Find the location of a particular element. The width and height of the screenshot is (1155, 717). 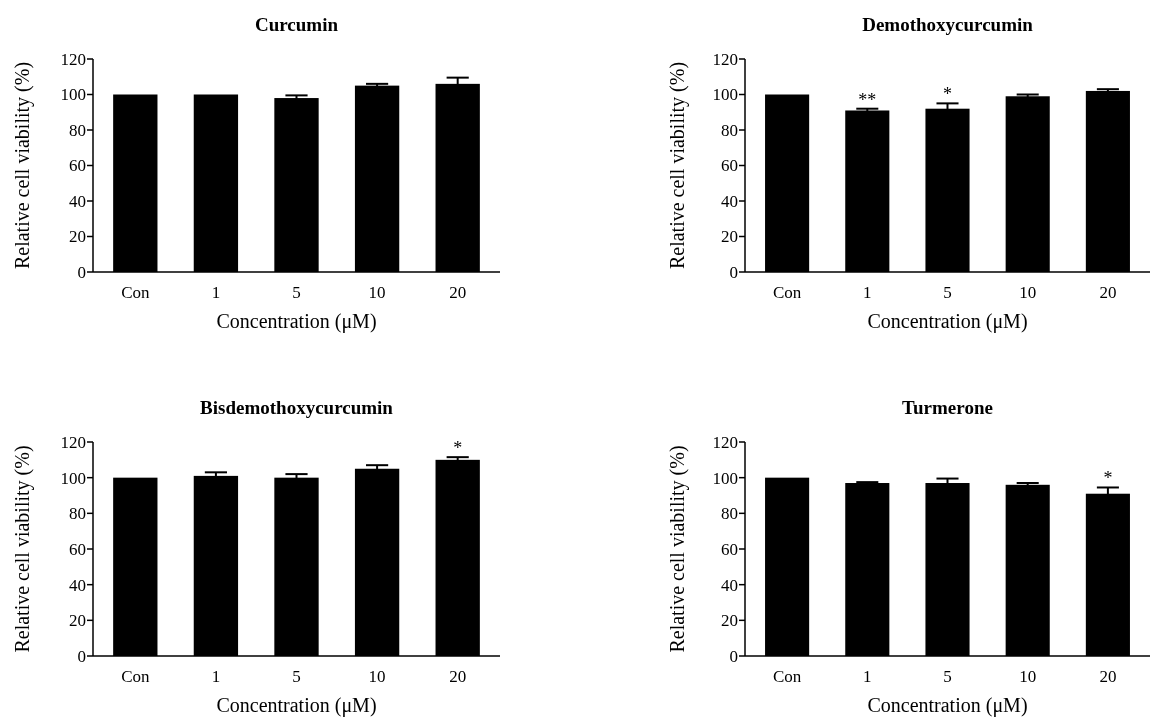

chart-title: Turmerone is located at coordinates (947, 407).